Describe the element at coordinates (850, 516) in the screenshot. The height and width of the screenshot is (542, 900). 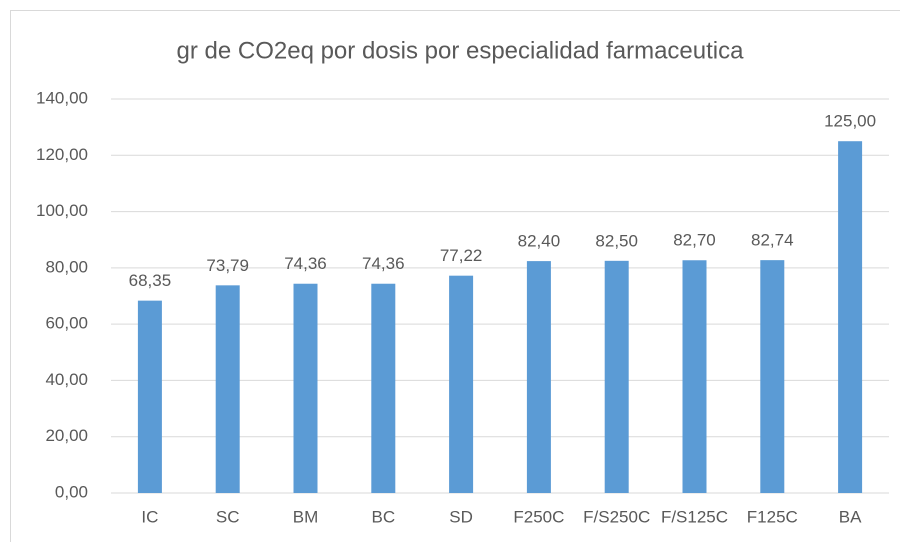
I see `x-tick-label: BA` at that location.